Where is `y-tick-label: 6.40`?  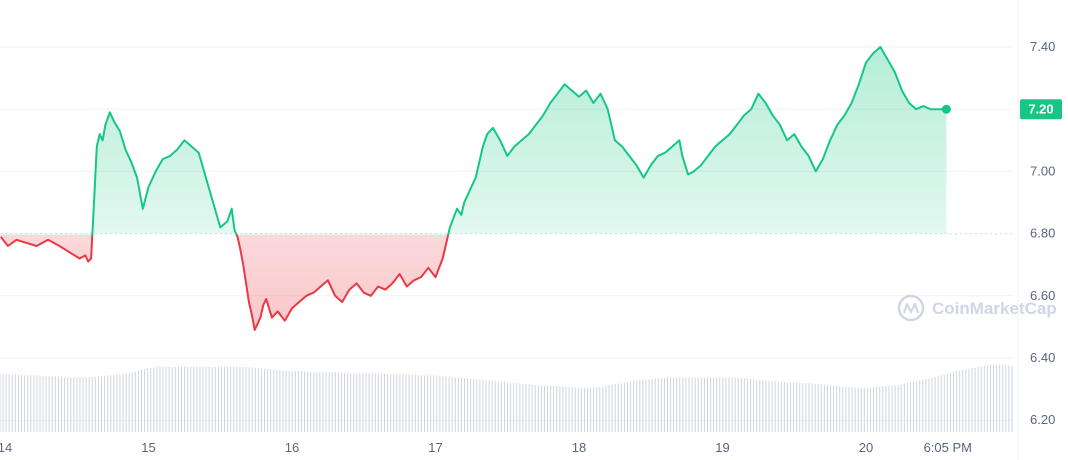 y-tick-label: 6.40 is located at coordinates (1042, 357).